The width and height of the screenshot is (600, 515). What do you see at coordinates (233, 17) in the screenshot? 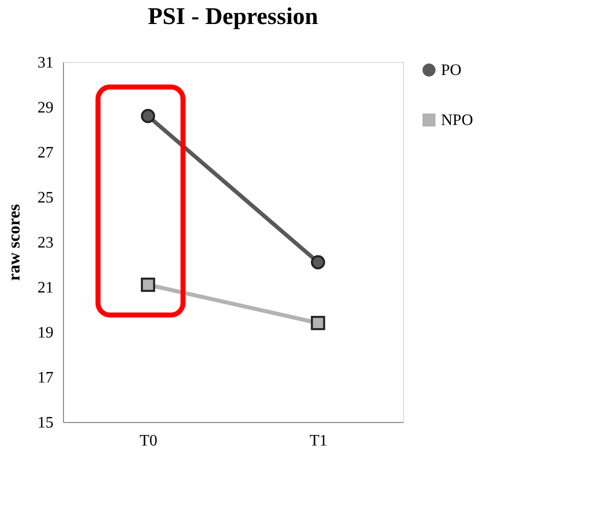
I see `chart-title: PSI - Depression` at bounding box center [233, 17].